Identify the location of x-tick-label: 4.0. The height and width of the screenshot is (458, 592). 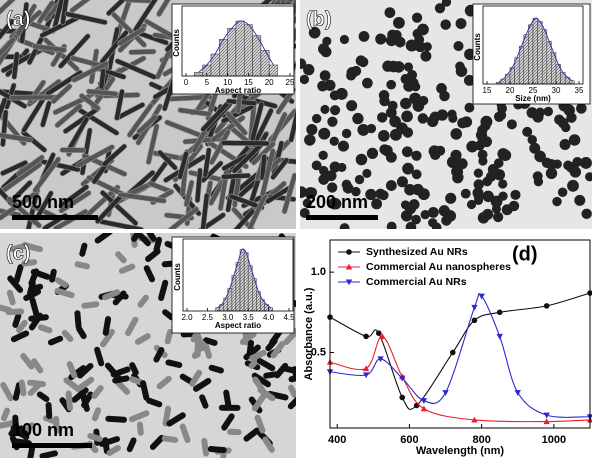
(269, 317).